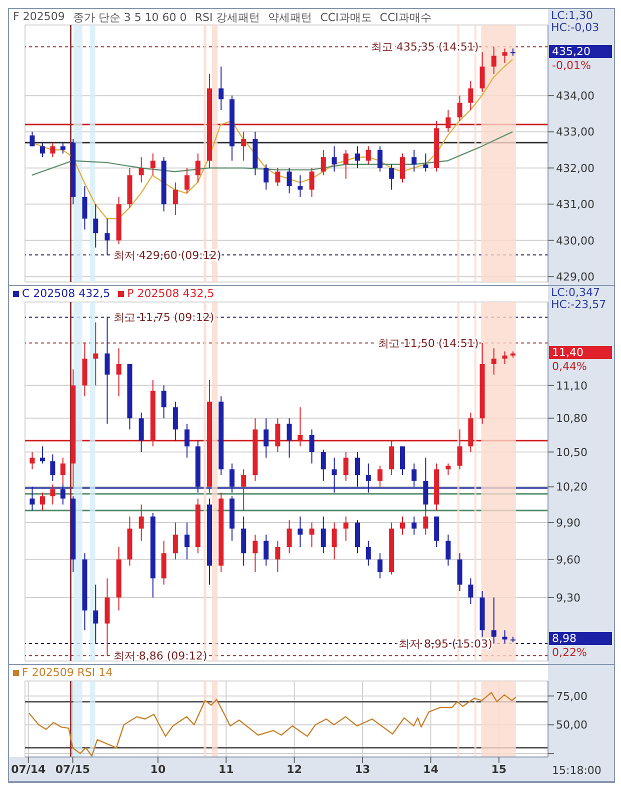 This screenshot has width=621, height=791. Describe the element at coordinates (431, 769) in the screenshot. I see `x-tick-label: 14` at that location.